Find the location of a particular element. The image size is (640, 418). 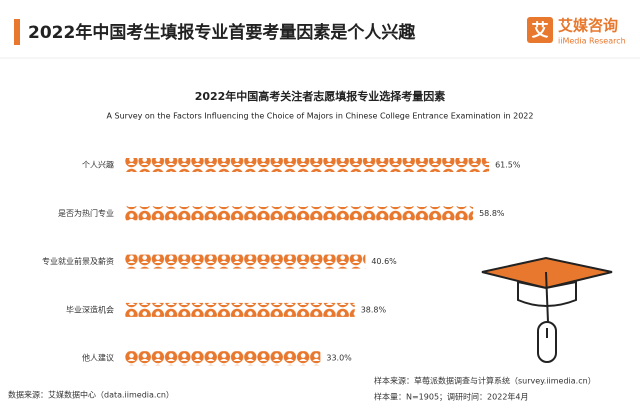

logo-sub: iiMedia Research is located at coordinates (592, 41).